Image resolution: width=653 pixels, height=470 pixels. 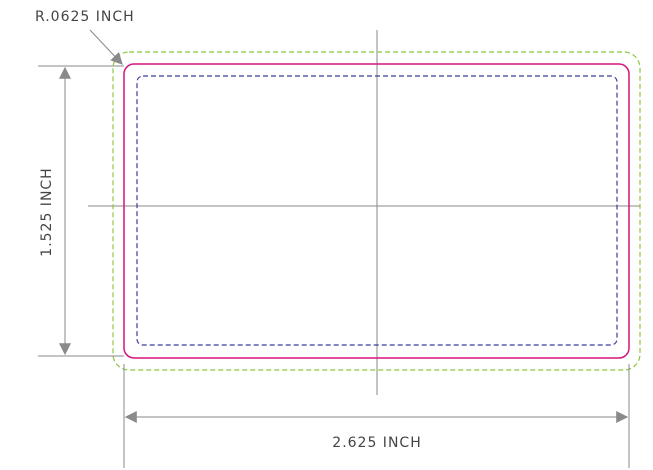 I want to click on height-label: 1.525 INCH, so click(x=47, y=211).